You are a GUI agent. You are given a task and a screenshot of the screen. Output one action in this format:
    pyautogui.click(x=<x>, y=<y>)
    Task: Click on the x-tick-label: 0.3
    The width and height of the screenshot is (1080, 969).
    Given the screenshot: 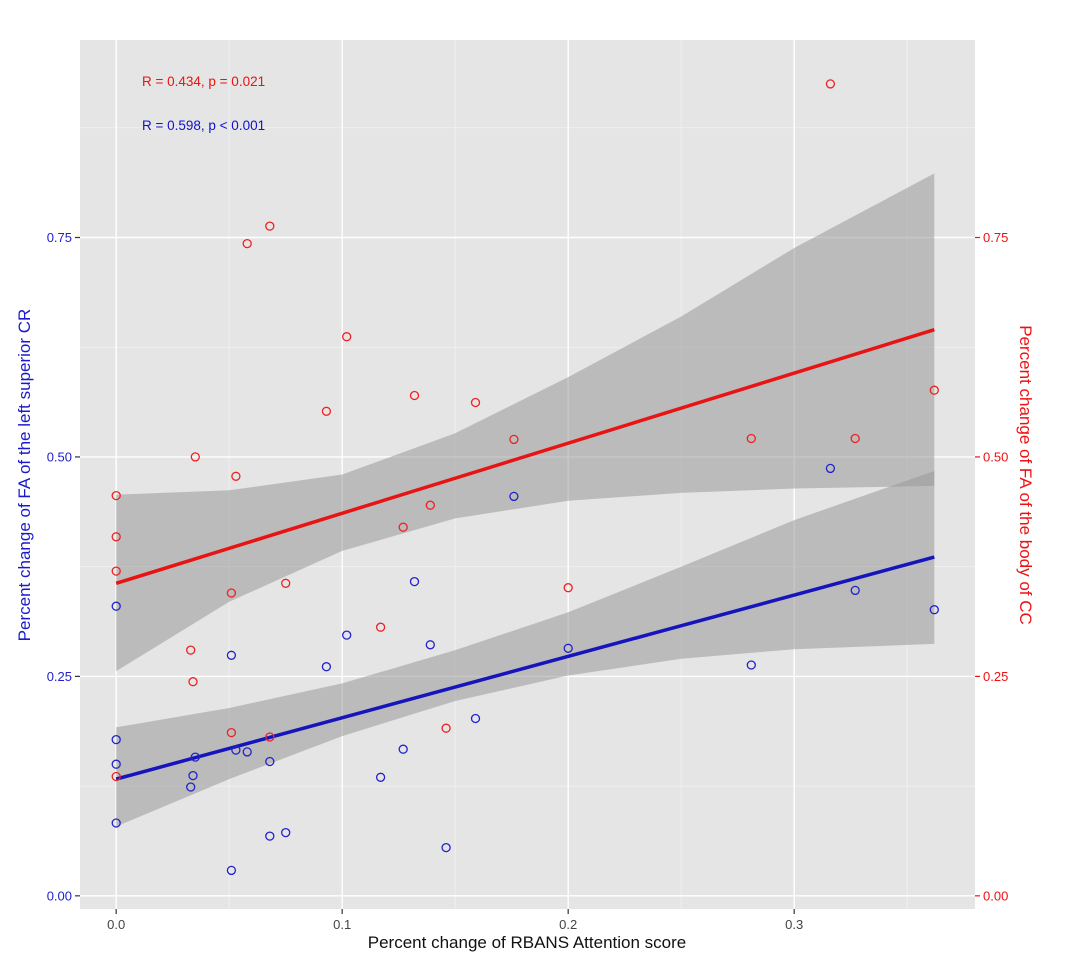 What is the action you would take?
    pyautogui.click(x=794, y=924)
    